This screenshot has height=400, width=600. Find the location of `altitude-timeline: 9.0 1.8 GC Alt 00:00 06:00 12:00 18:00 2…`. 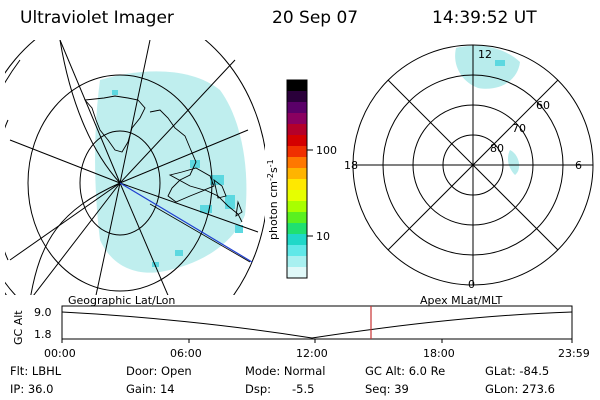

altitude-timeline: 9.0 1.8 GC Alt 00:00 06:00 12:00 18:00 2… is located at coordinates (301, 332).